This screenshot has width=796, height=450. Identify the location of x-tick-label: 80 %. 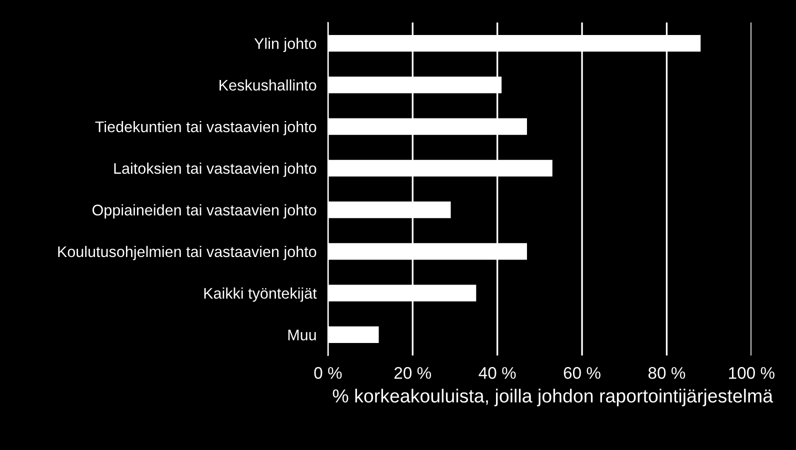
(667, 373).